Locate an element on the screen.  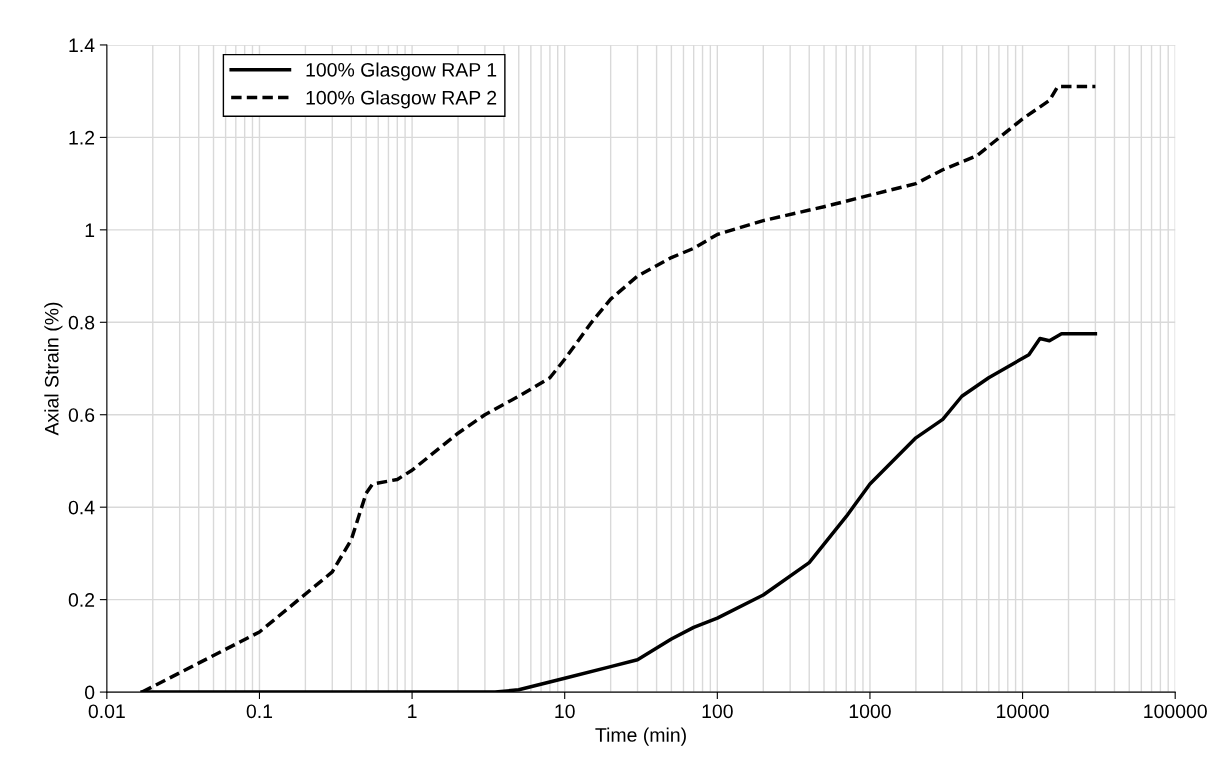
y-tick-label: 0.4 is located at coordinates (81, 507).